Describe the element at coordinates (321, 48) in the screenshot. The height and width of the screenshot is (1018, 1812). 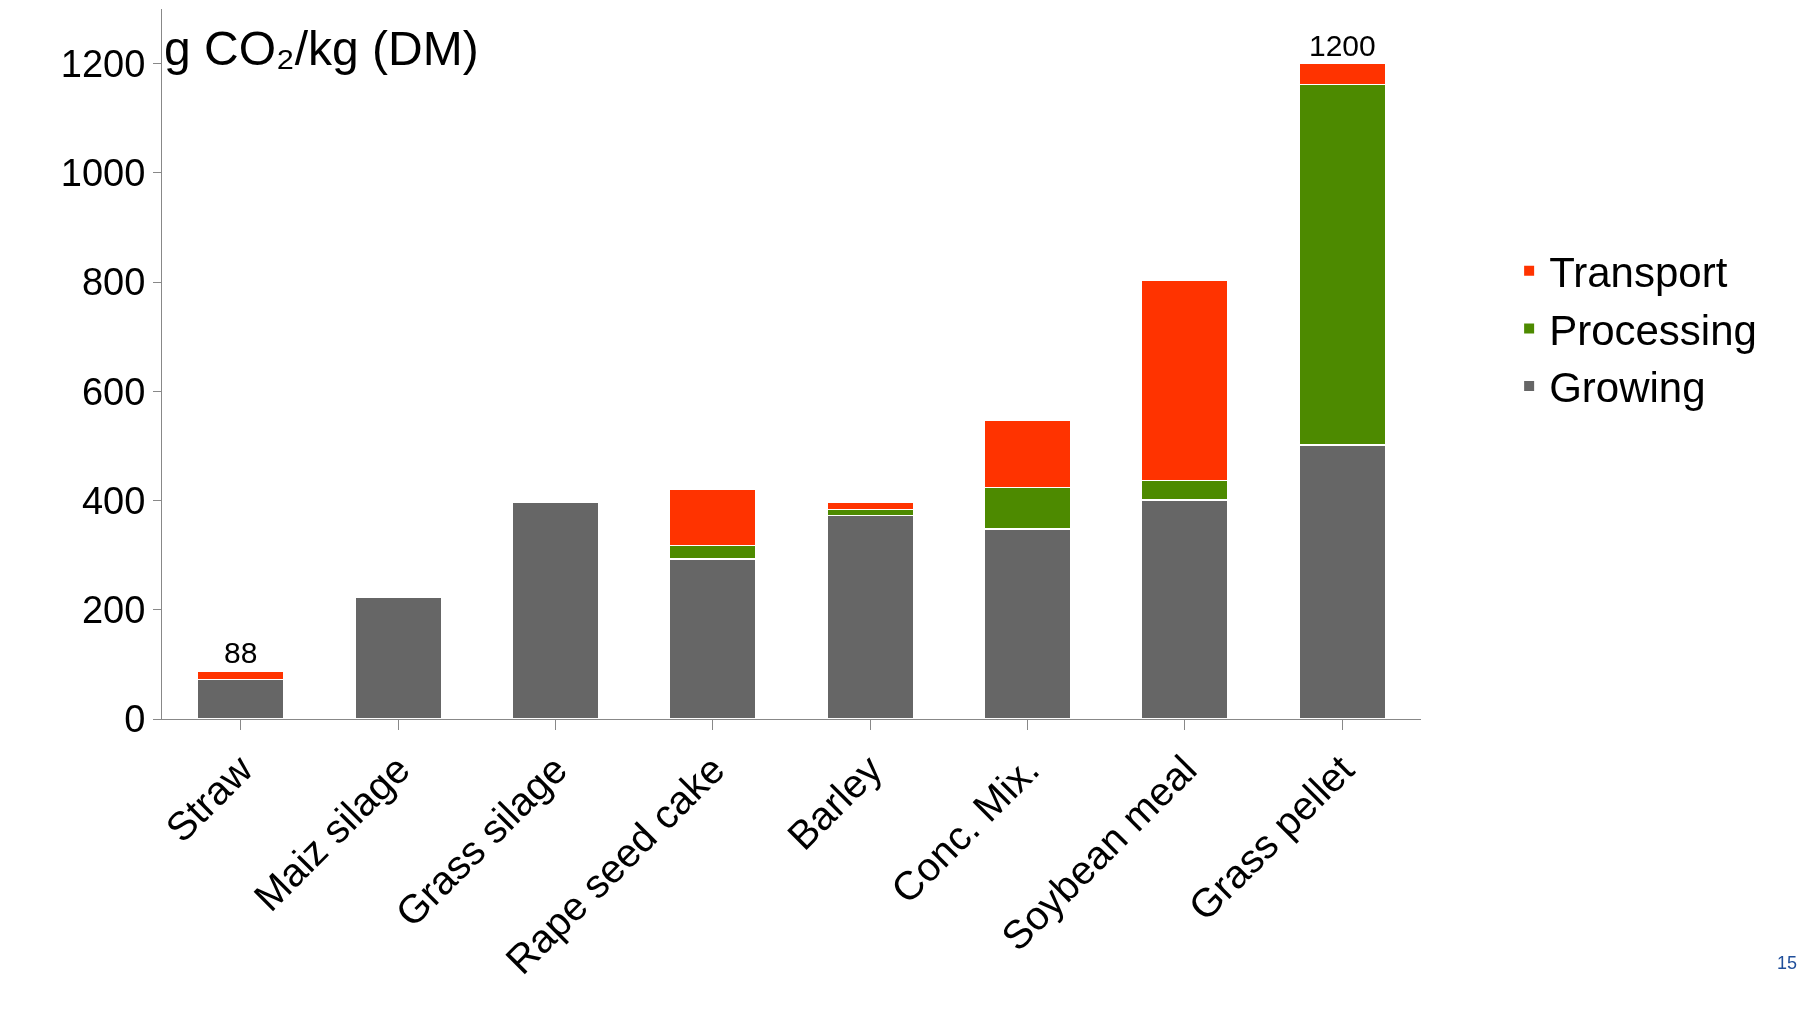
I see `y-axis-title: g CO₂/kg (DM)` at that location.